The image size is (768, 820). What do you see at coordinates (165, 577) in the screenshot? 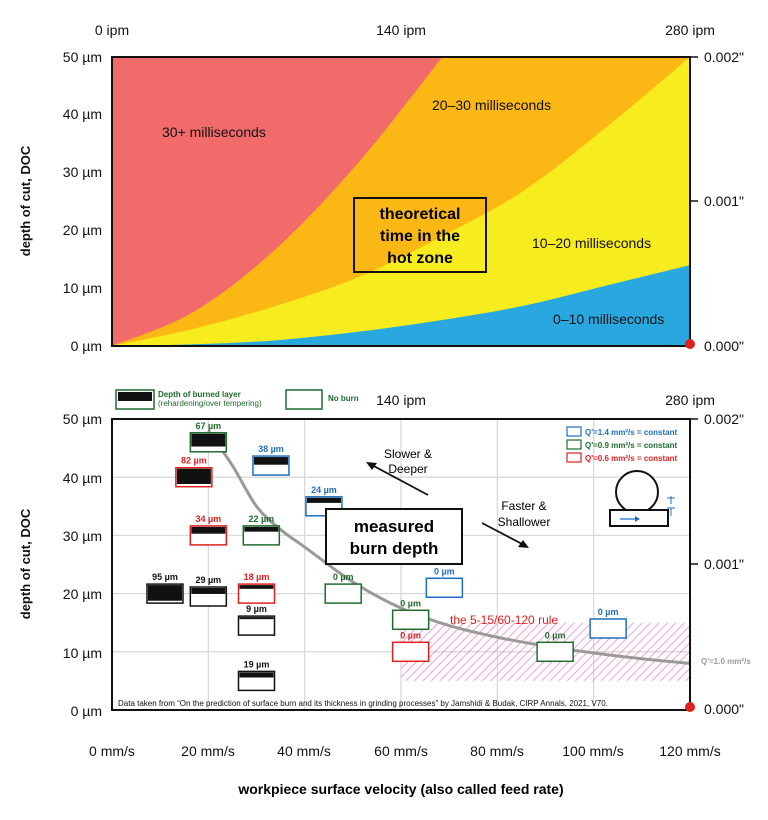
I see `burn-point-label: 95 µm` at bounding box center [165, 577].